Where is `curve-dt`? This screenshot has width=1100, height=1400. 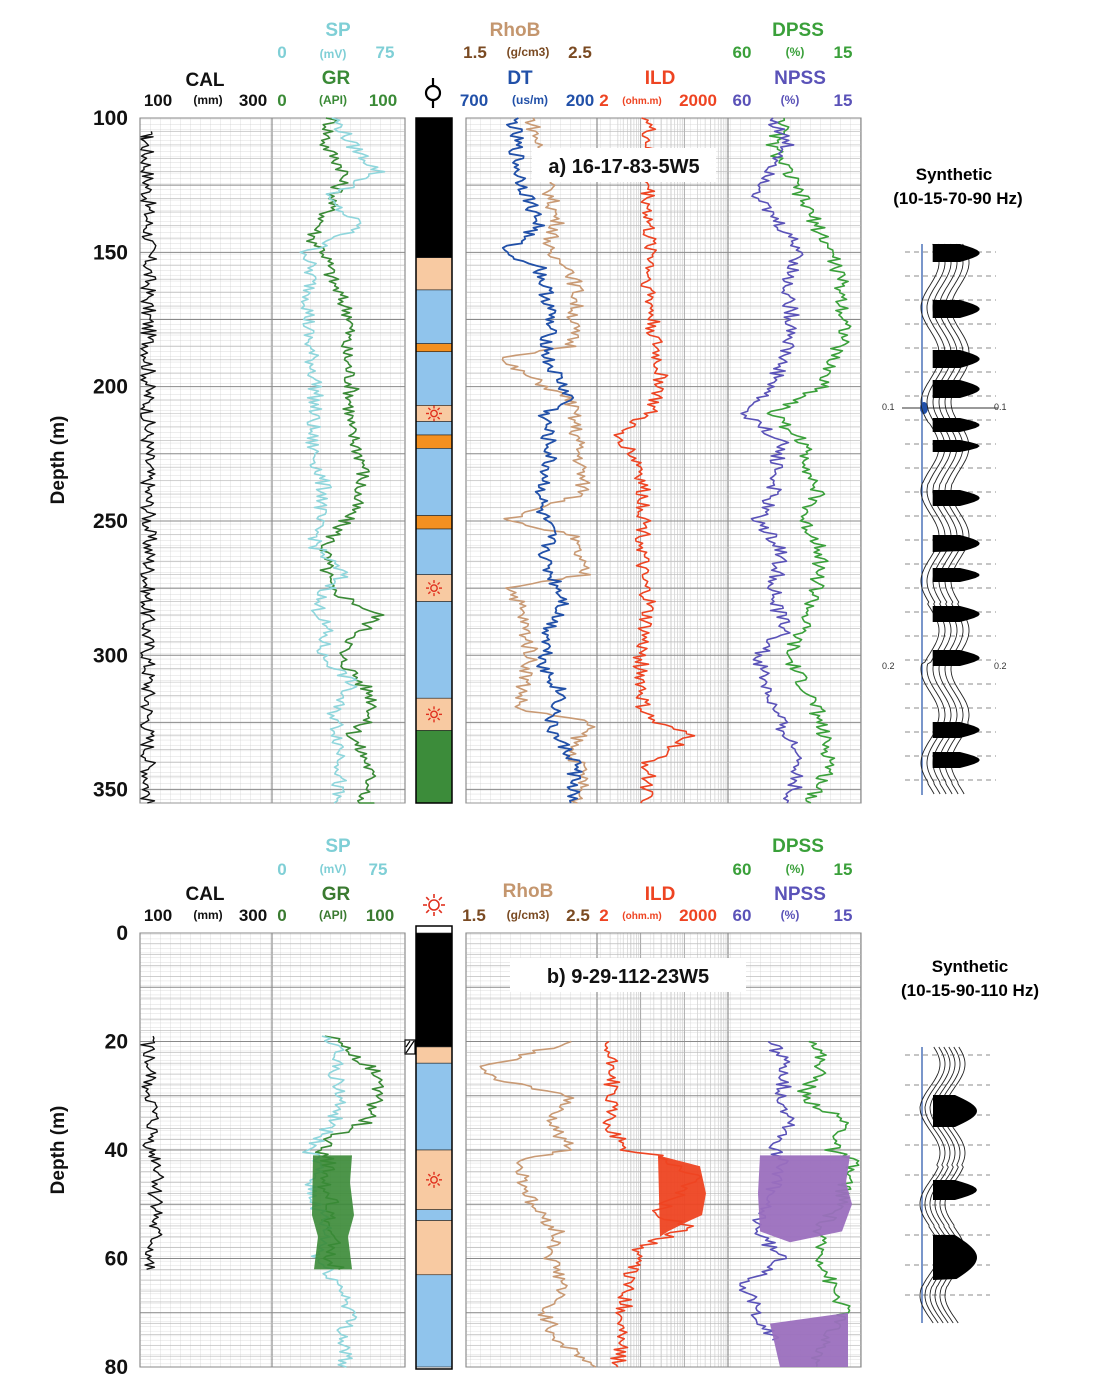
curve-dt is located at coordinates (542, 460).